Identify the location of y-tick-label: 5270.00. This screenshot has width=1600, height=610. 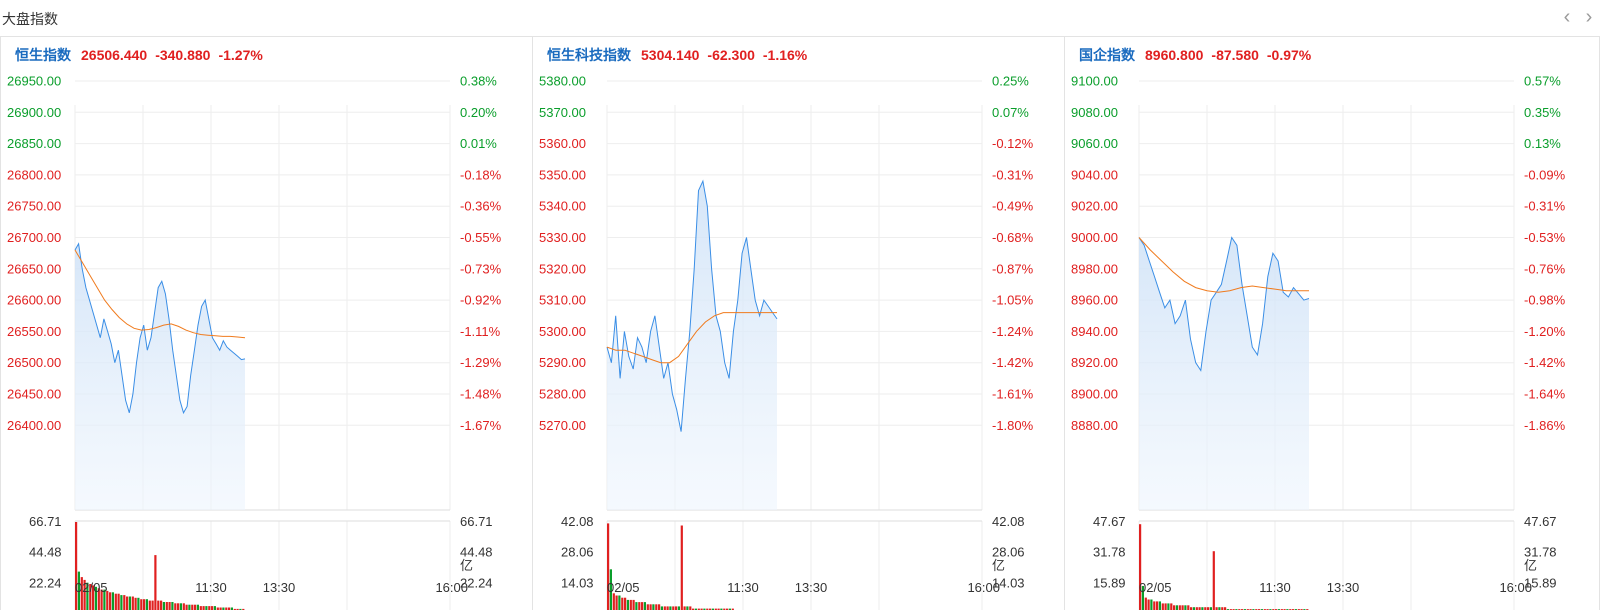
(562, 425).